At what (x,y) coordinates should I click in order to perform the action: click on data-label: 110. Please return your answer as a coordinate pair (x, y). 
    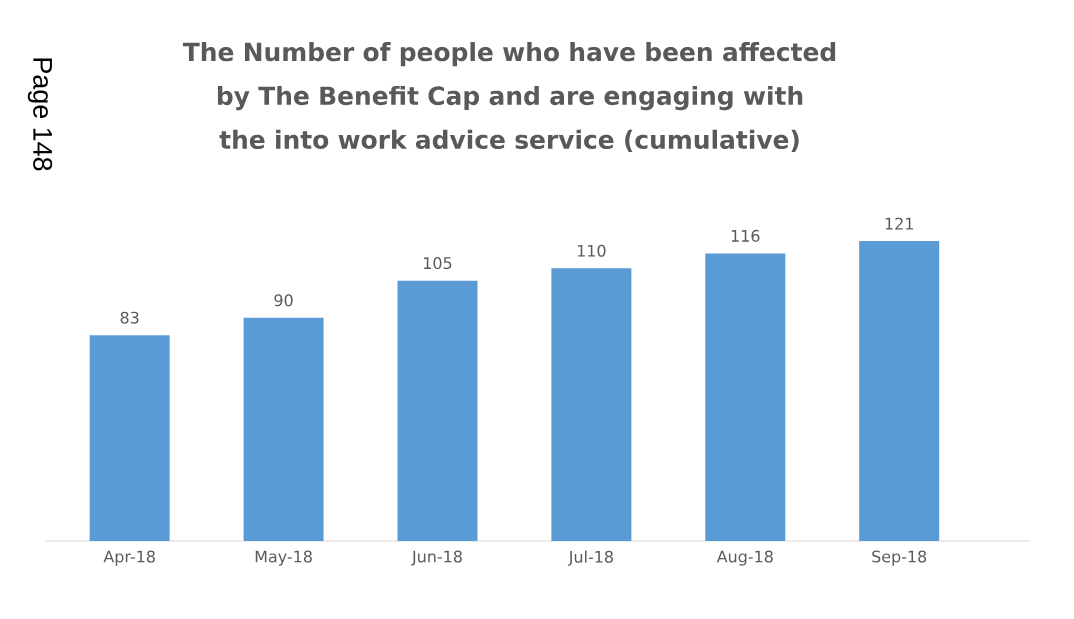
    Looking at the image, I should click on (591, 250).